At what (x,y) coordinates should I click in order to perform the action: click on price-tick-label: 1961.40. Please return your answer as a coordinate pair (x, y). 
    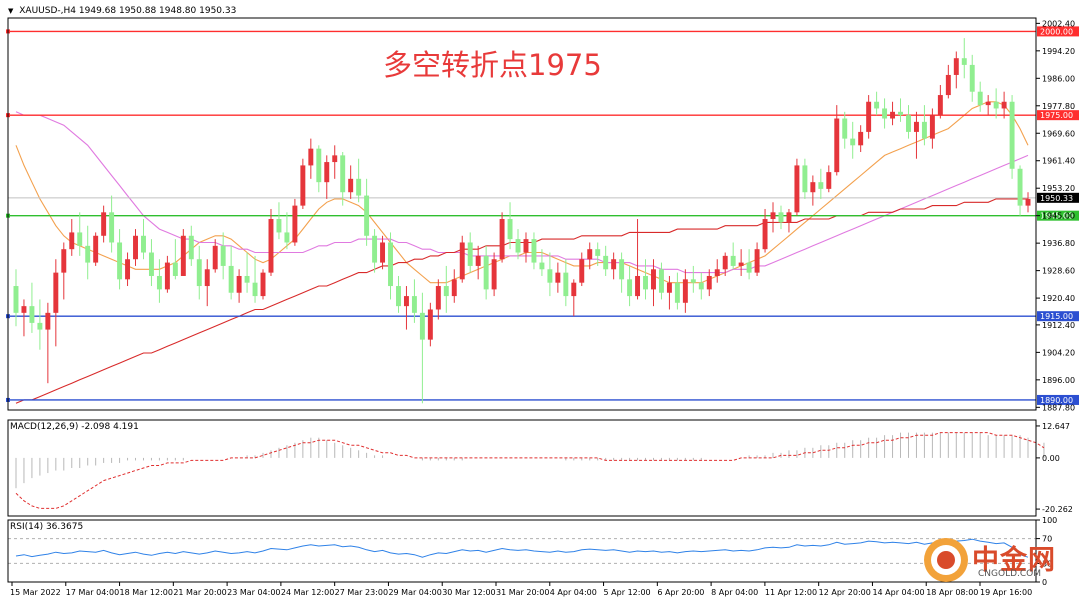
    Looking at the image, I should click on (1058, 161).